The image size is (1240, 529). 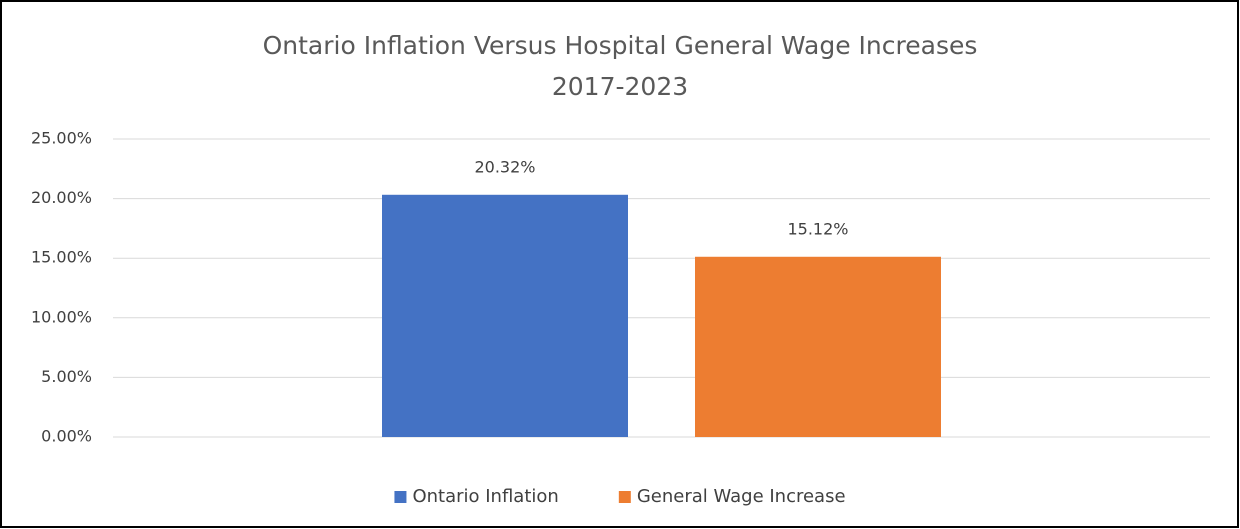 I want to click on y-tick-label: 0.00%, so click(x=66, y=436).